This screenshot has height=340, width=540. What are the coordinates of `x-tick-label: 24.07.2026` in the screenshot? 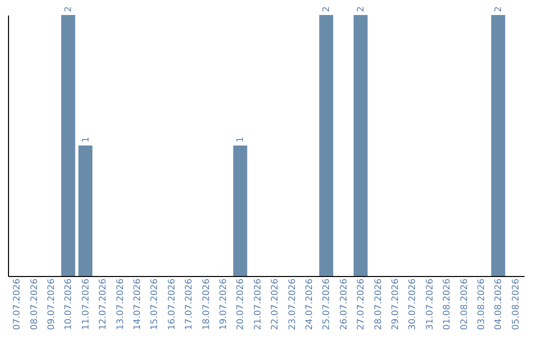 It's located at (310, 304).